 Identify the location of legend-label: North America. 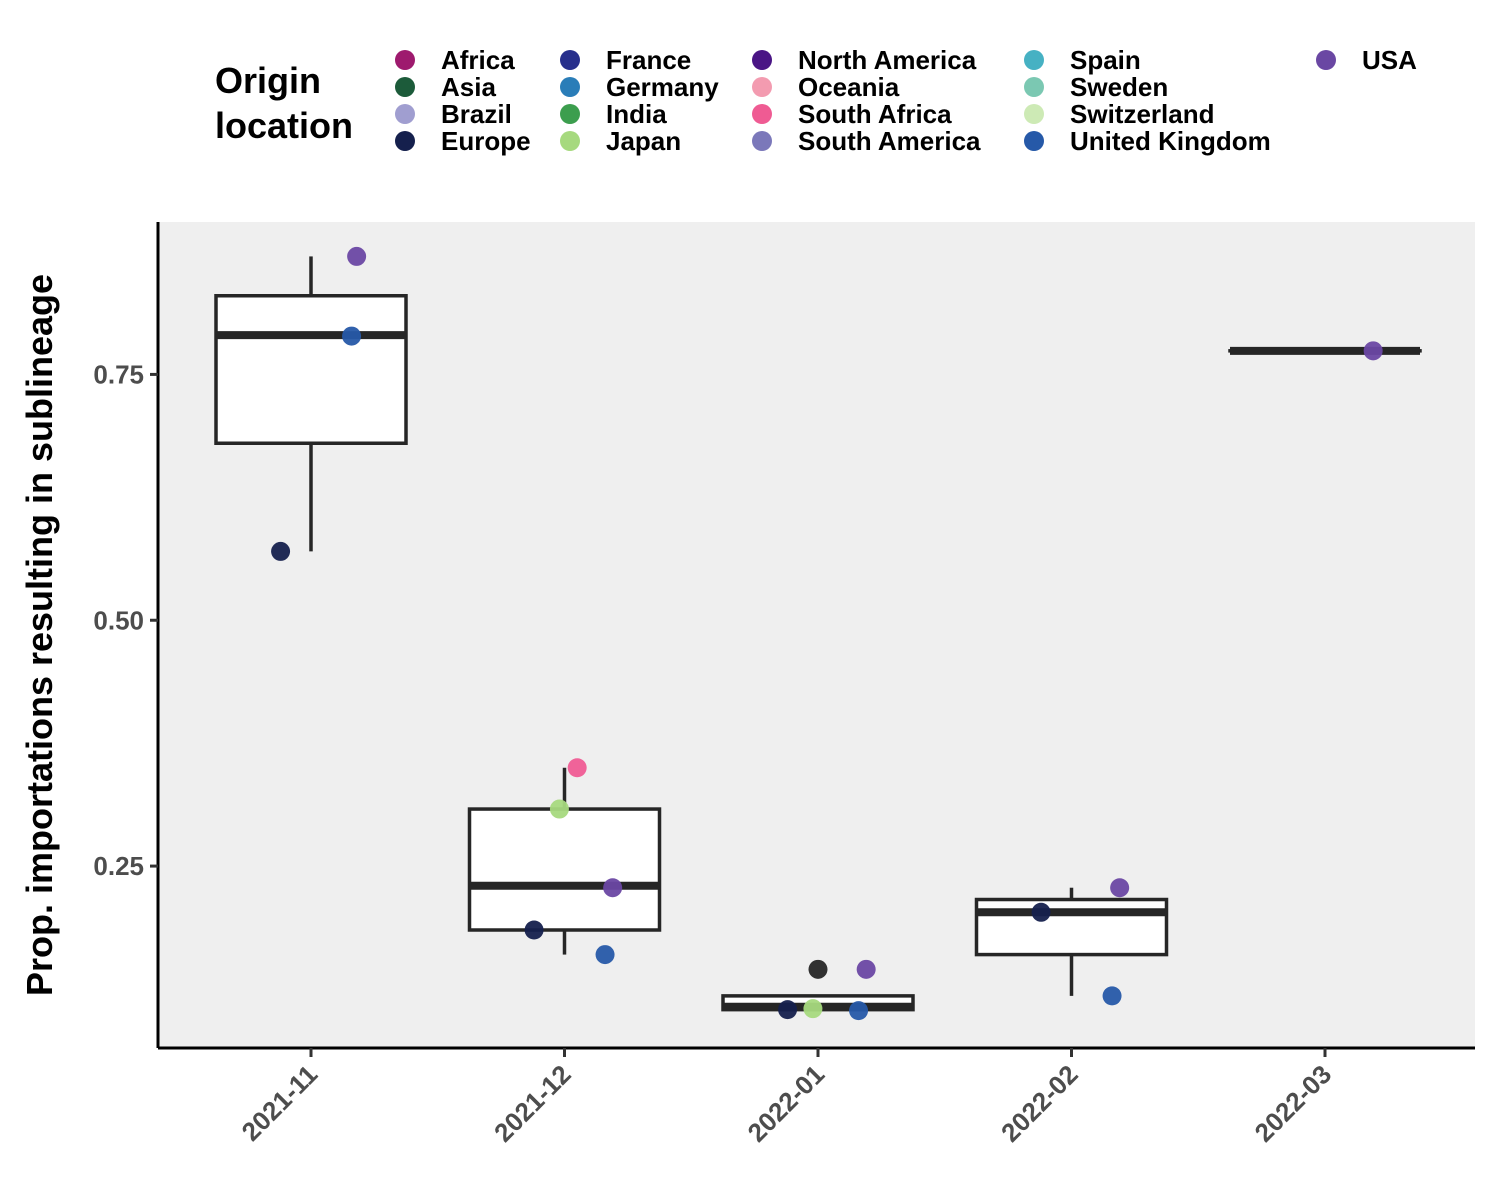
(887, 60).